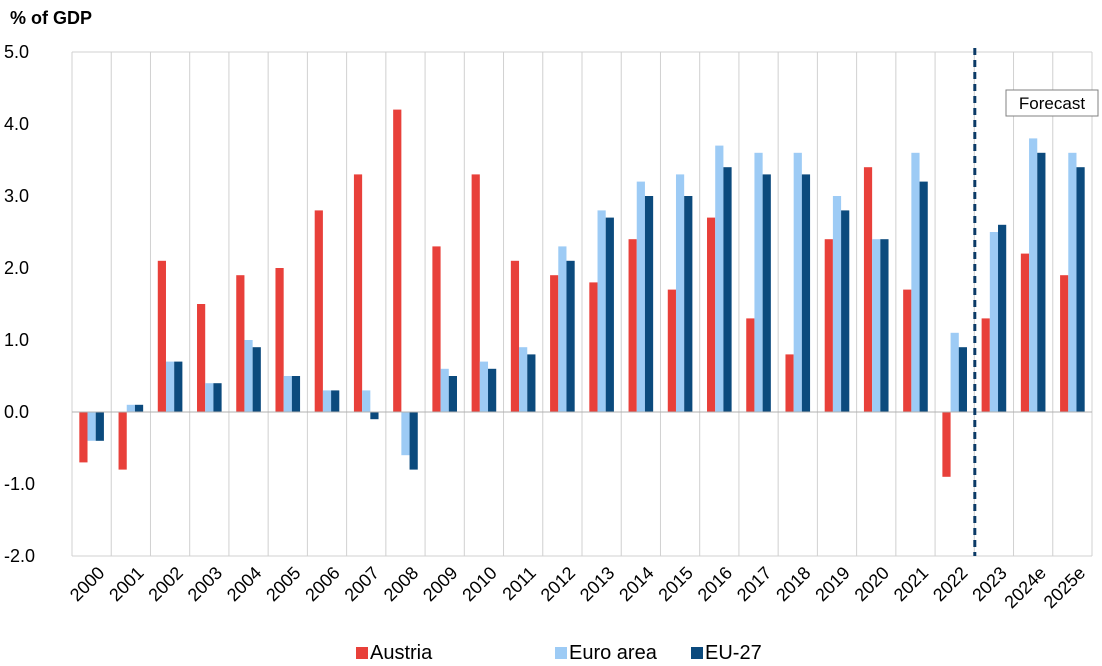 This screenshot has width=1102, height=666. Describe the element at coordinates (1065, 588) in the screenshot. I see `x-tick-label: 2025e` at that location.